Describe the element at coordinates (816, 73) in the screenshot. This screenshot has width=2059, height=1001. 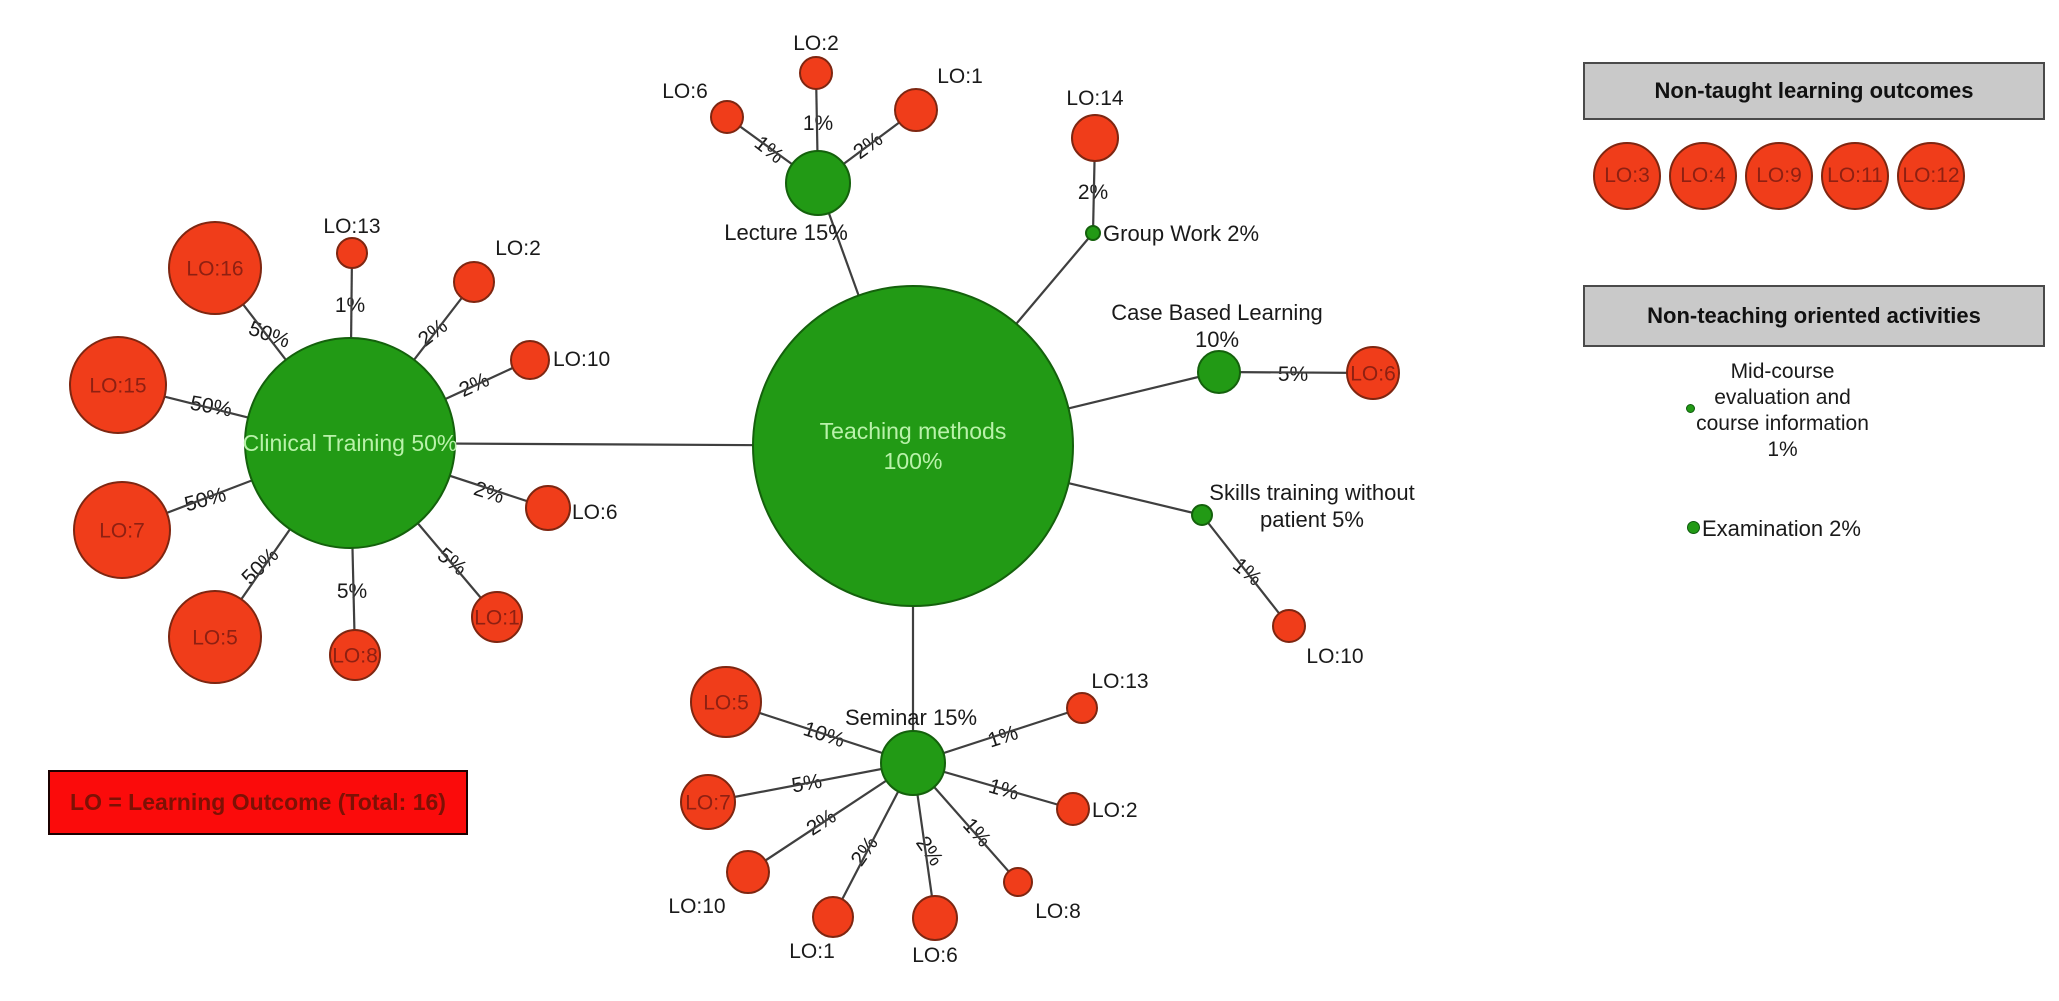
I see `outcome-node-l2` at that location.